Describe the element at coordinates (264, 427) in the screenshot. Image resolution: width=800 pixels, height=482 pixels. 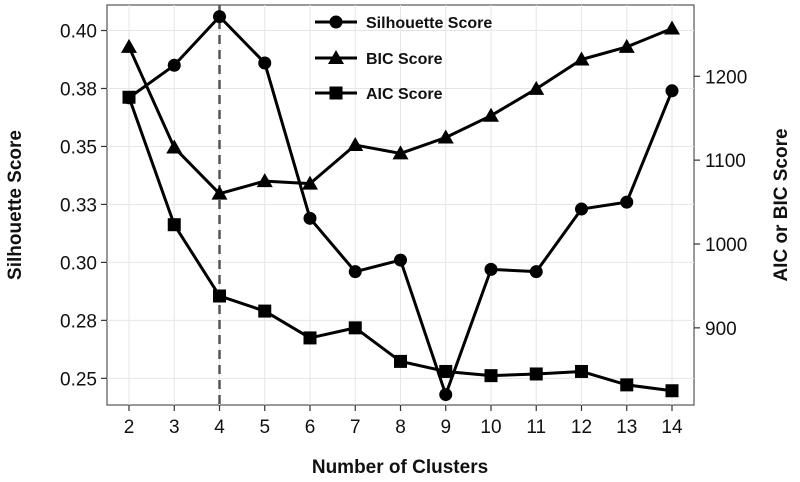
I see `x-tick-label: 5` at that location.